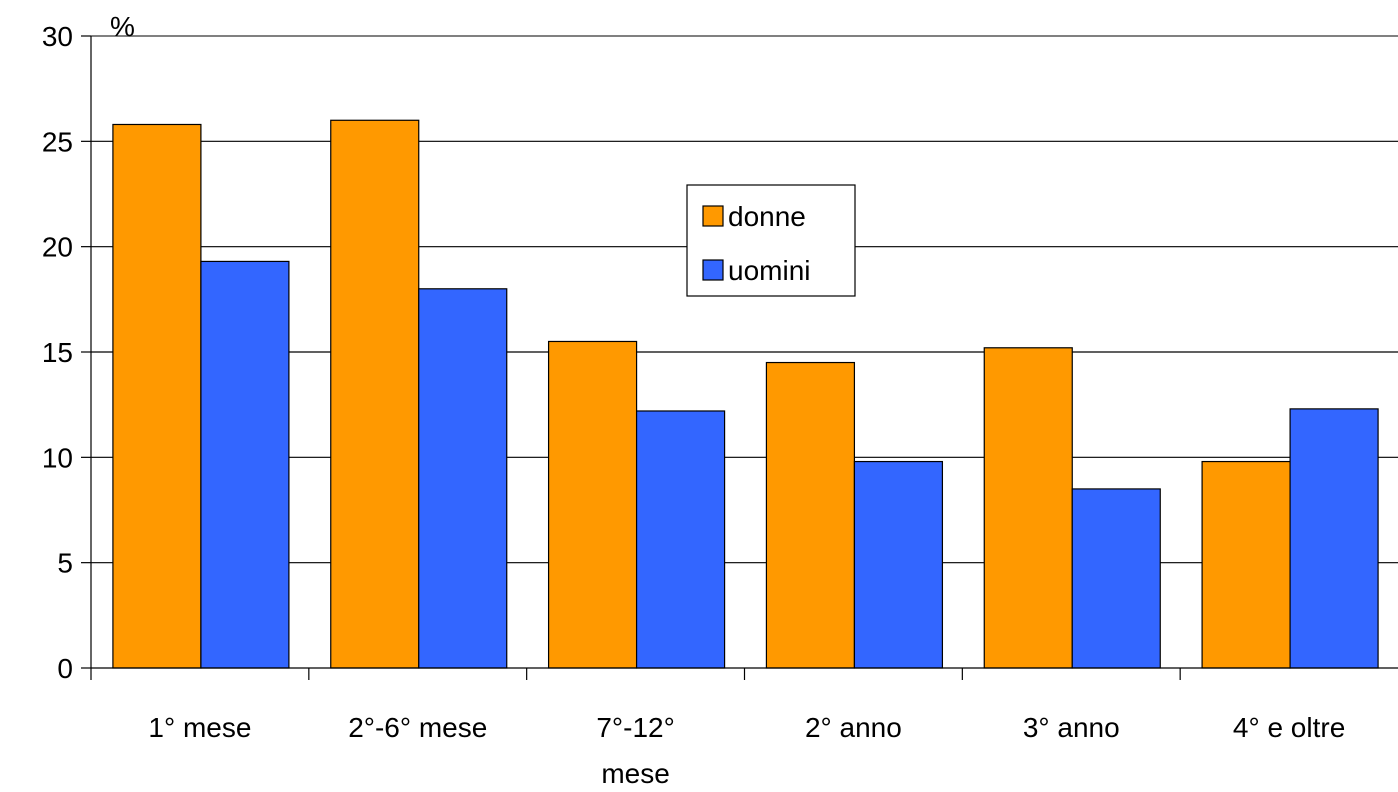 This screenshot has width=1398, height=792. Describe the element at coordinates (417, 727) in the screenshot. I see `x-category-label: 2°-6° mese` at that location.